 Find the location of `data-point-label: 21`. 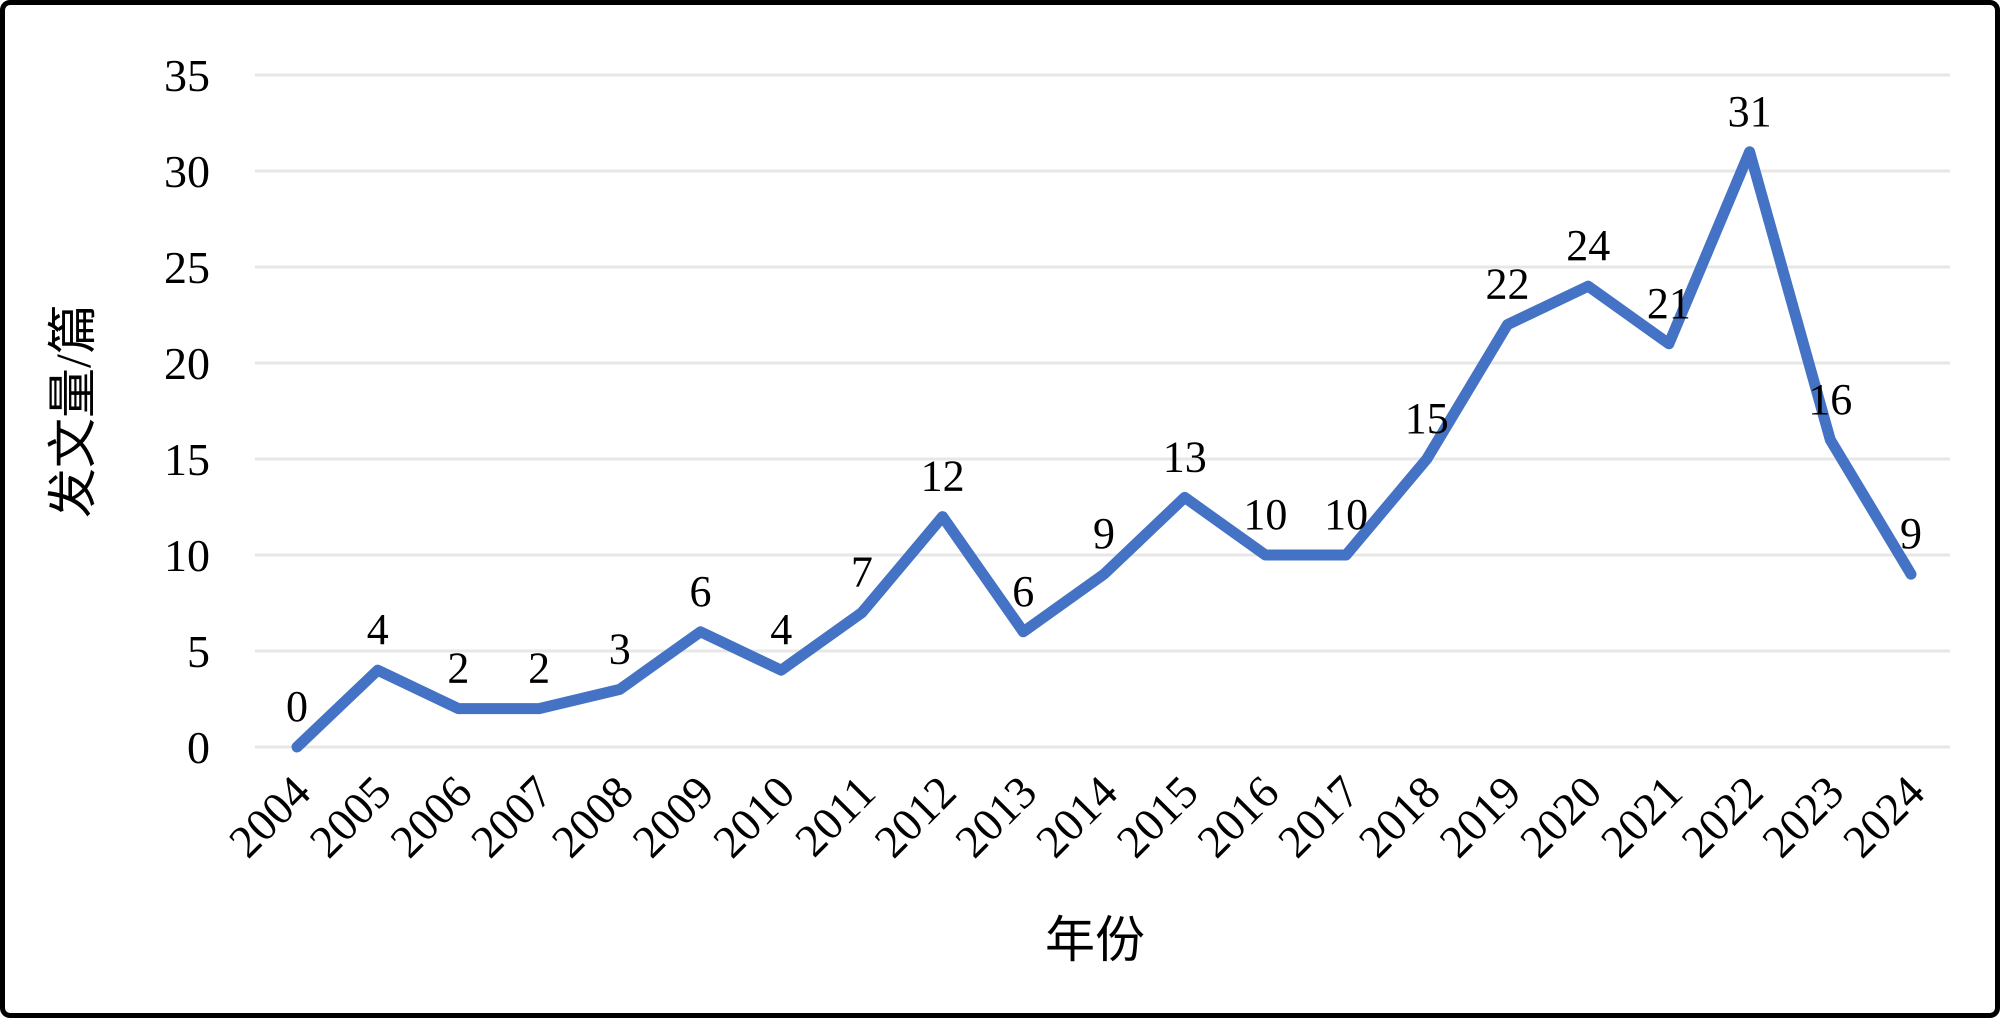

data-point-label: 21 is located at coordinates (1669, 303).